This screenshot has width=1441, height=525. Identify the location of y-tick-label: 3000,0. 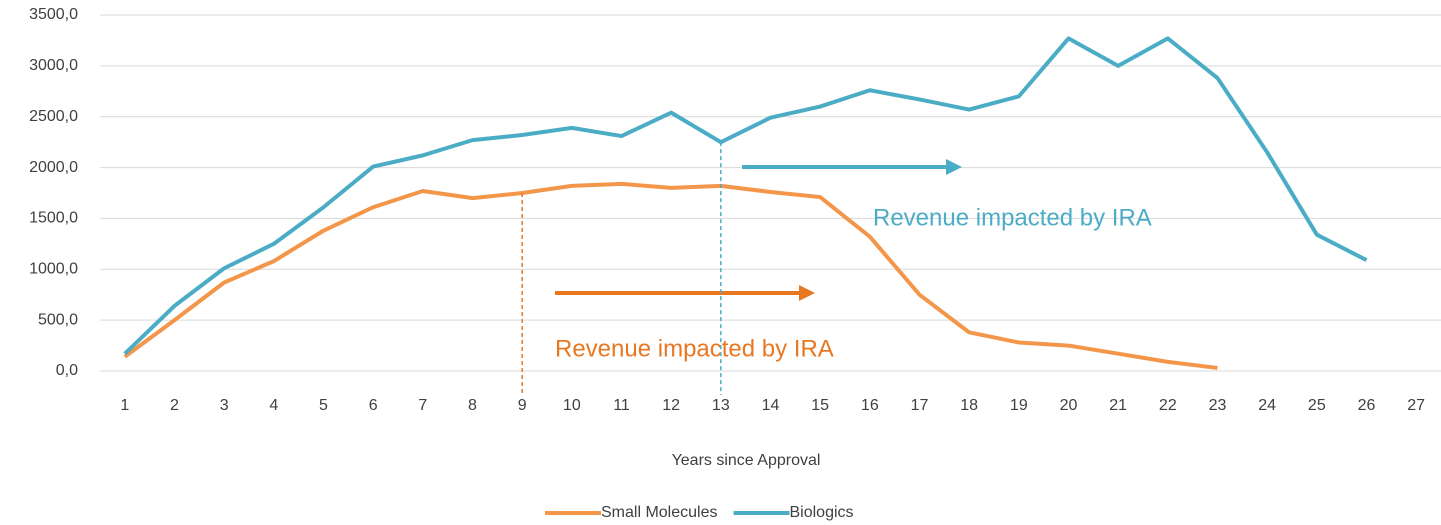
(53, 65).